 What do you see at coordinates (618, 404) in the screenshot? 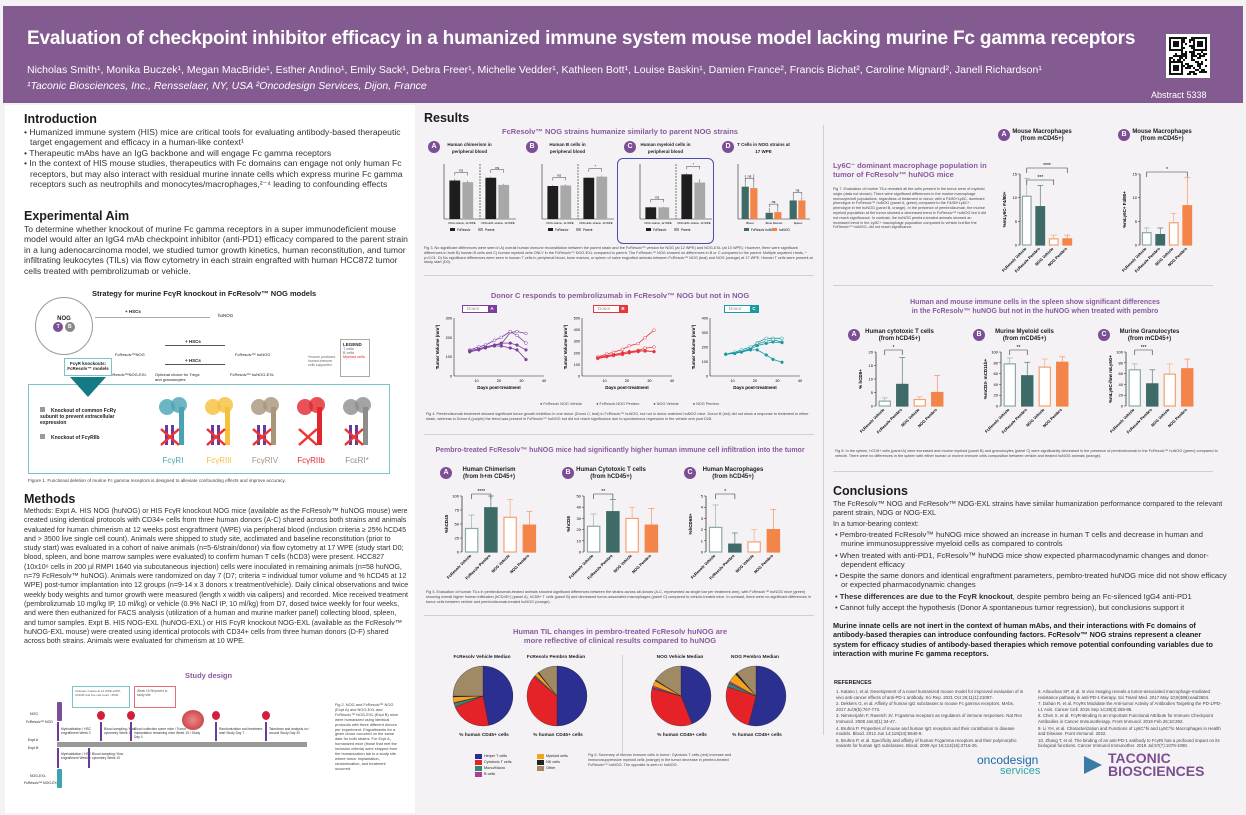
I see `legend-item: ● FcResolv NOG Pembro` at bounding box center [618, 404].